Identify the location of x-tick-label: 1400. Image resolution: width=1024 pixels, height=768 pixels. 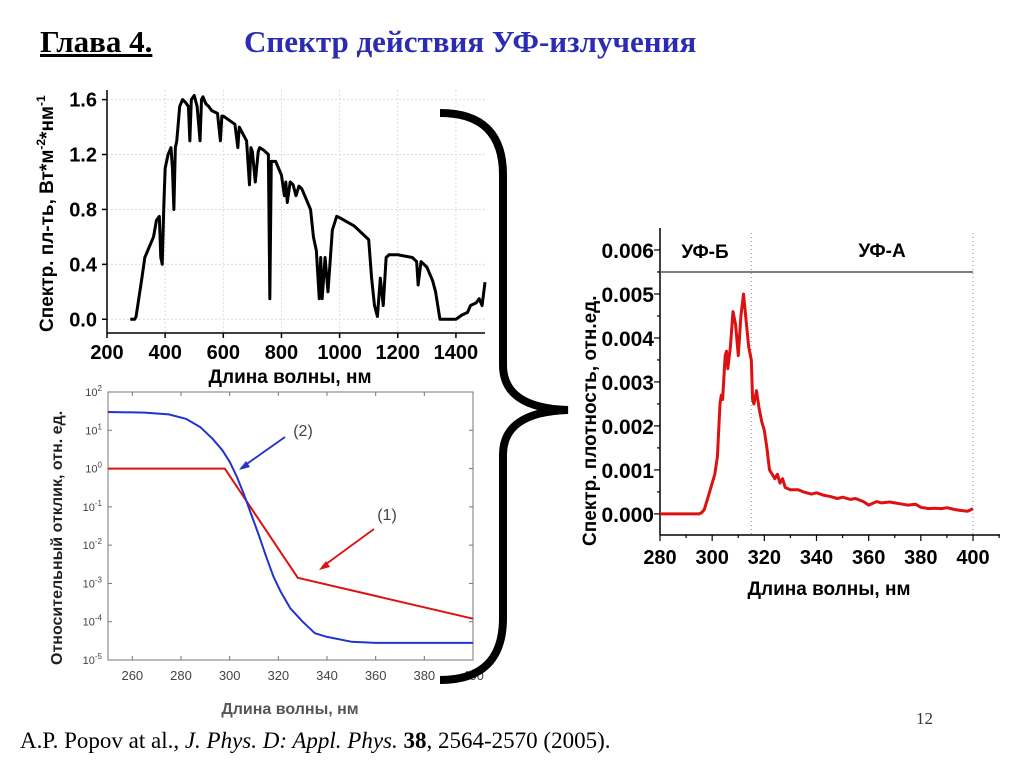
(456, 353).